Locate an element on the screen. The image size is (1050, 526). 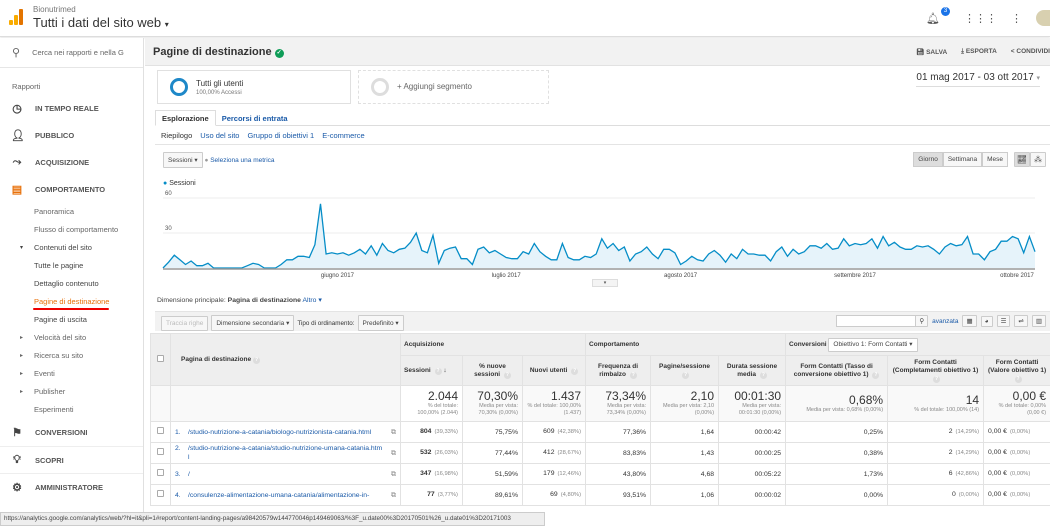
segment-all-users: Tutti gli utenti 100,00% Accessi is located at coordinates (254, 87).